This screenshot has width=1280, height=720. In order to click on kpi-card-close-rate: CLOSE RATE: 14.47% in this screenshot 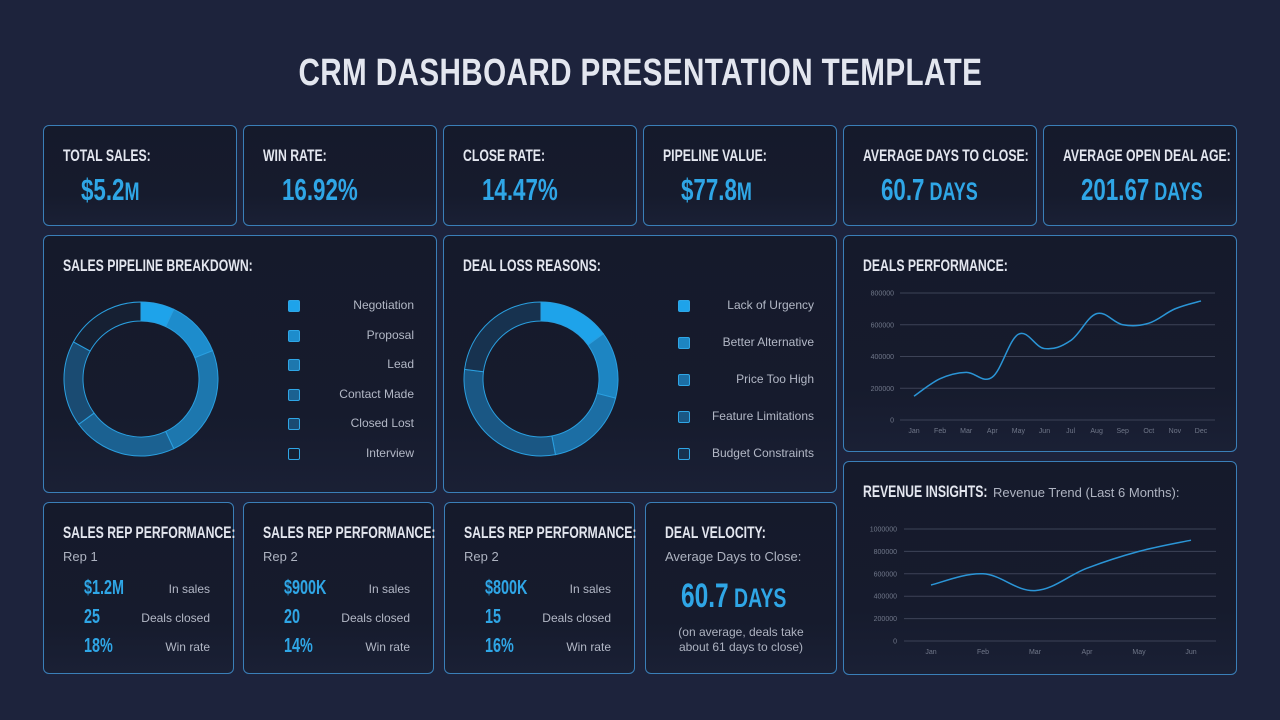, I will do `click(540, 175)`.